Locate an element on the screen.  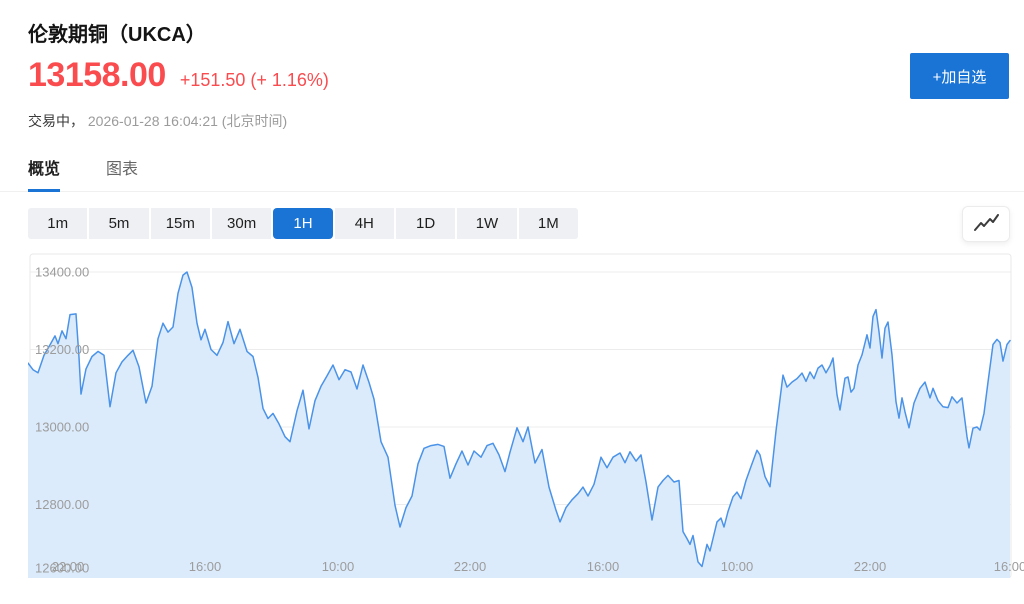
add-watchlist-button: +加自选 is located at coordinates (959, 76).